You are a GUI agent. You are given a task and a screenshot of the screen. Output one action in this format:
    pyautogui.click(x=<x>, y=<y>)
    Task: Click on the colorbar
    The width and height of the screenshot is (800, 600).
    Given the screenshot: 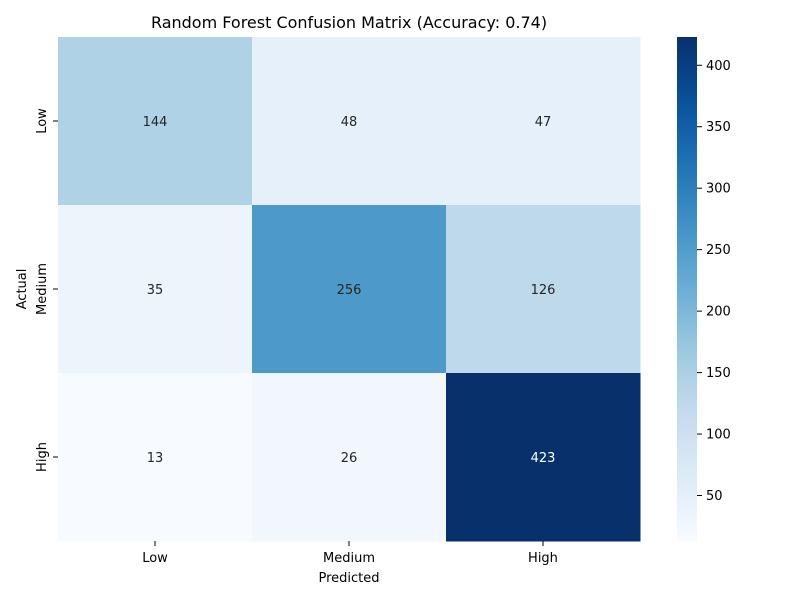 What is the action you would take?
    pyautogui.click(x=687, y=289)
    